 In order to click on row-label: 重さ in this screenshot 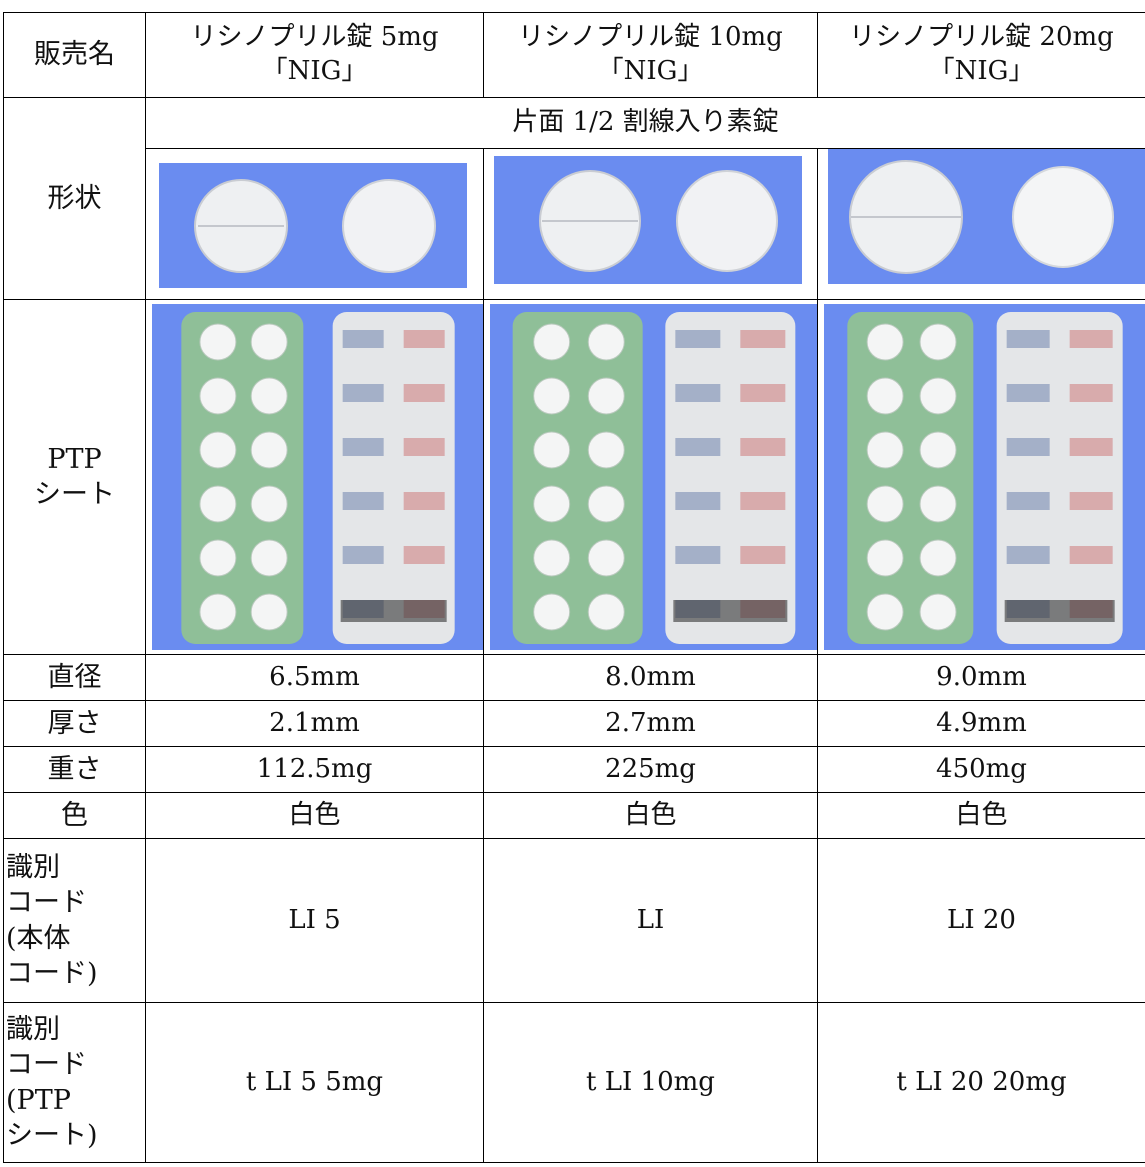, I will do `click(74, 769)`.